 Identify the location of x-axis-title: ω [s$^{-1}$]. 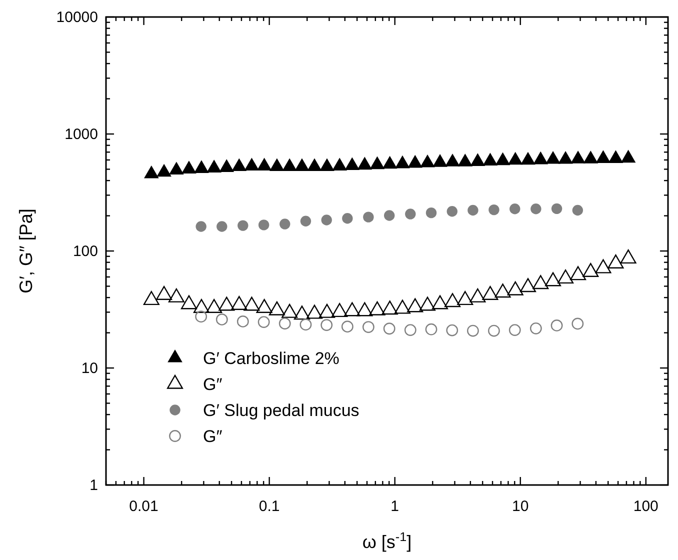
(387, 541).